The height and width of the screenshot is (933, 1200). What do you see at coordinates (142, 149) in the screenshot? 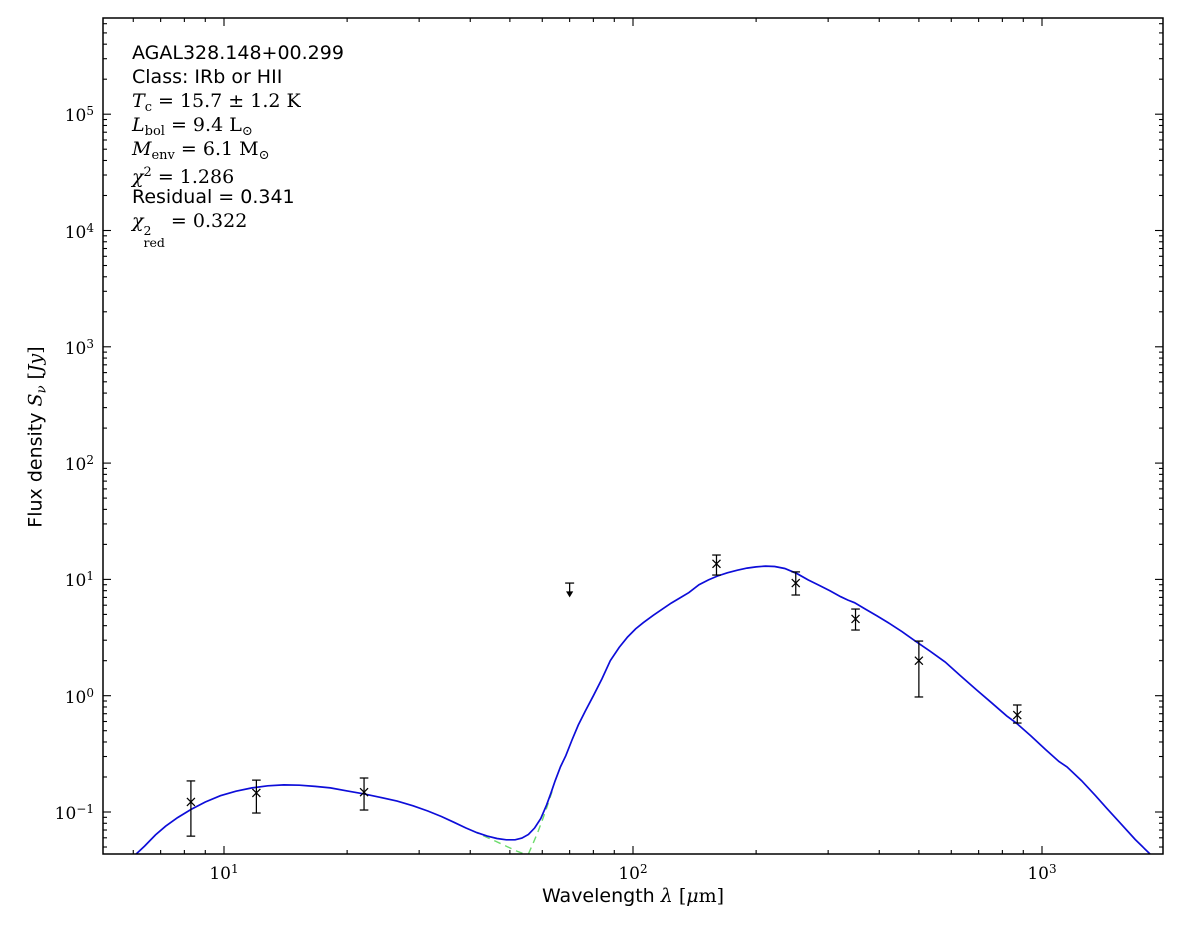
I see `mass-symbol: M` at bounding box center [142, 149].